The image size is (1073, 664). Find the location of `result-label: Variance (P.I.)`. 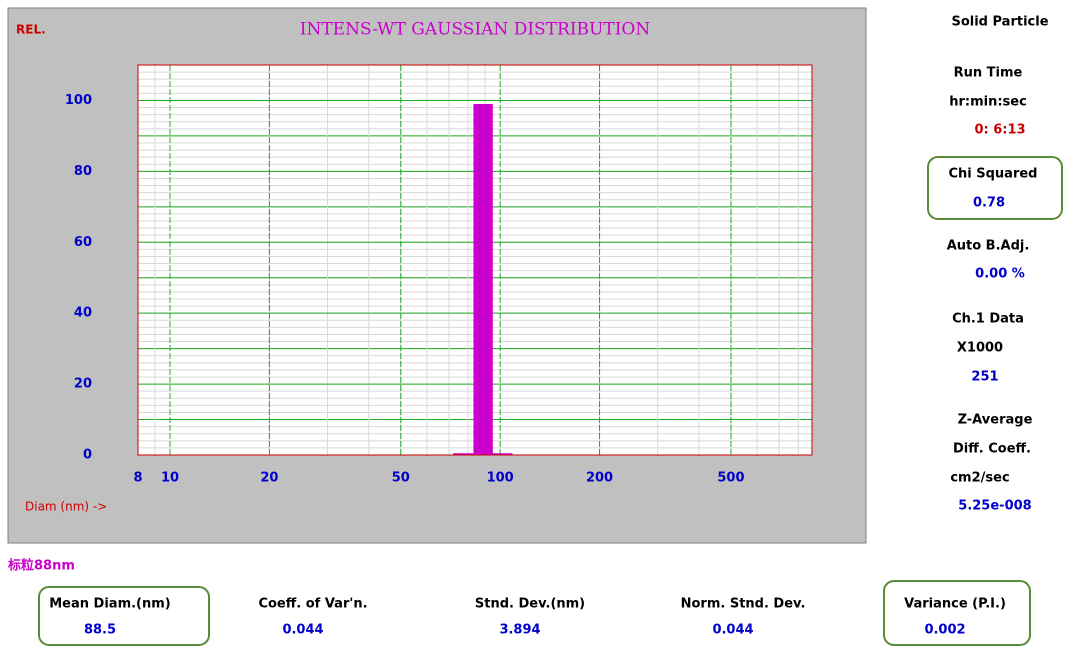

result-label: Variance (P.I.) is located at coordinates (955, 604).